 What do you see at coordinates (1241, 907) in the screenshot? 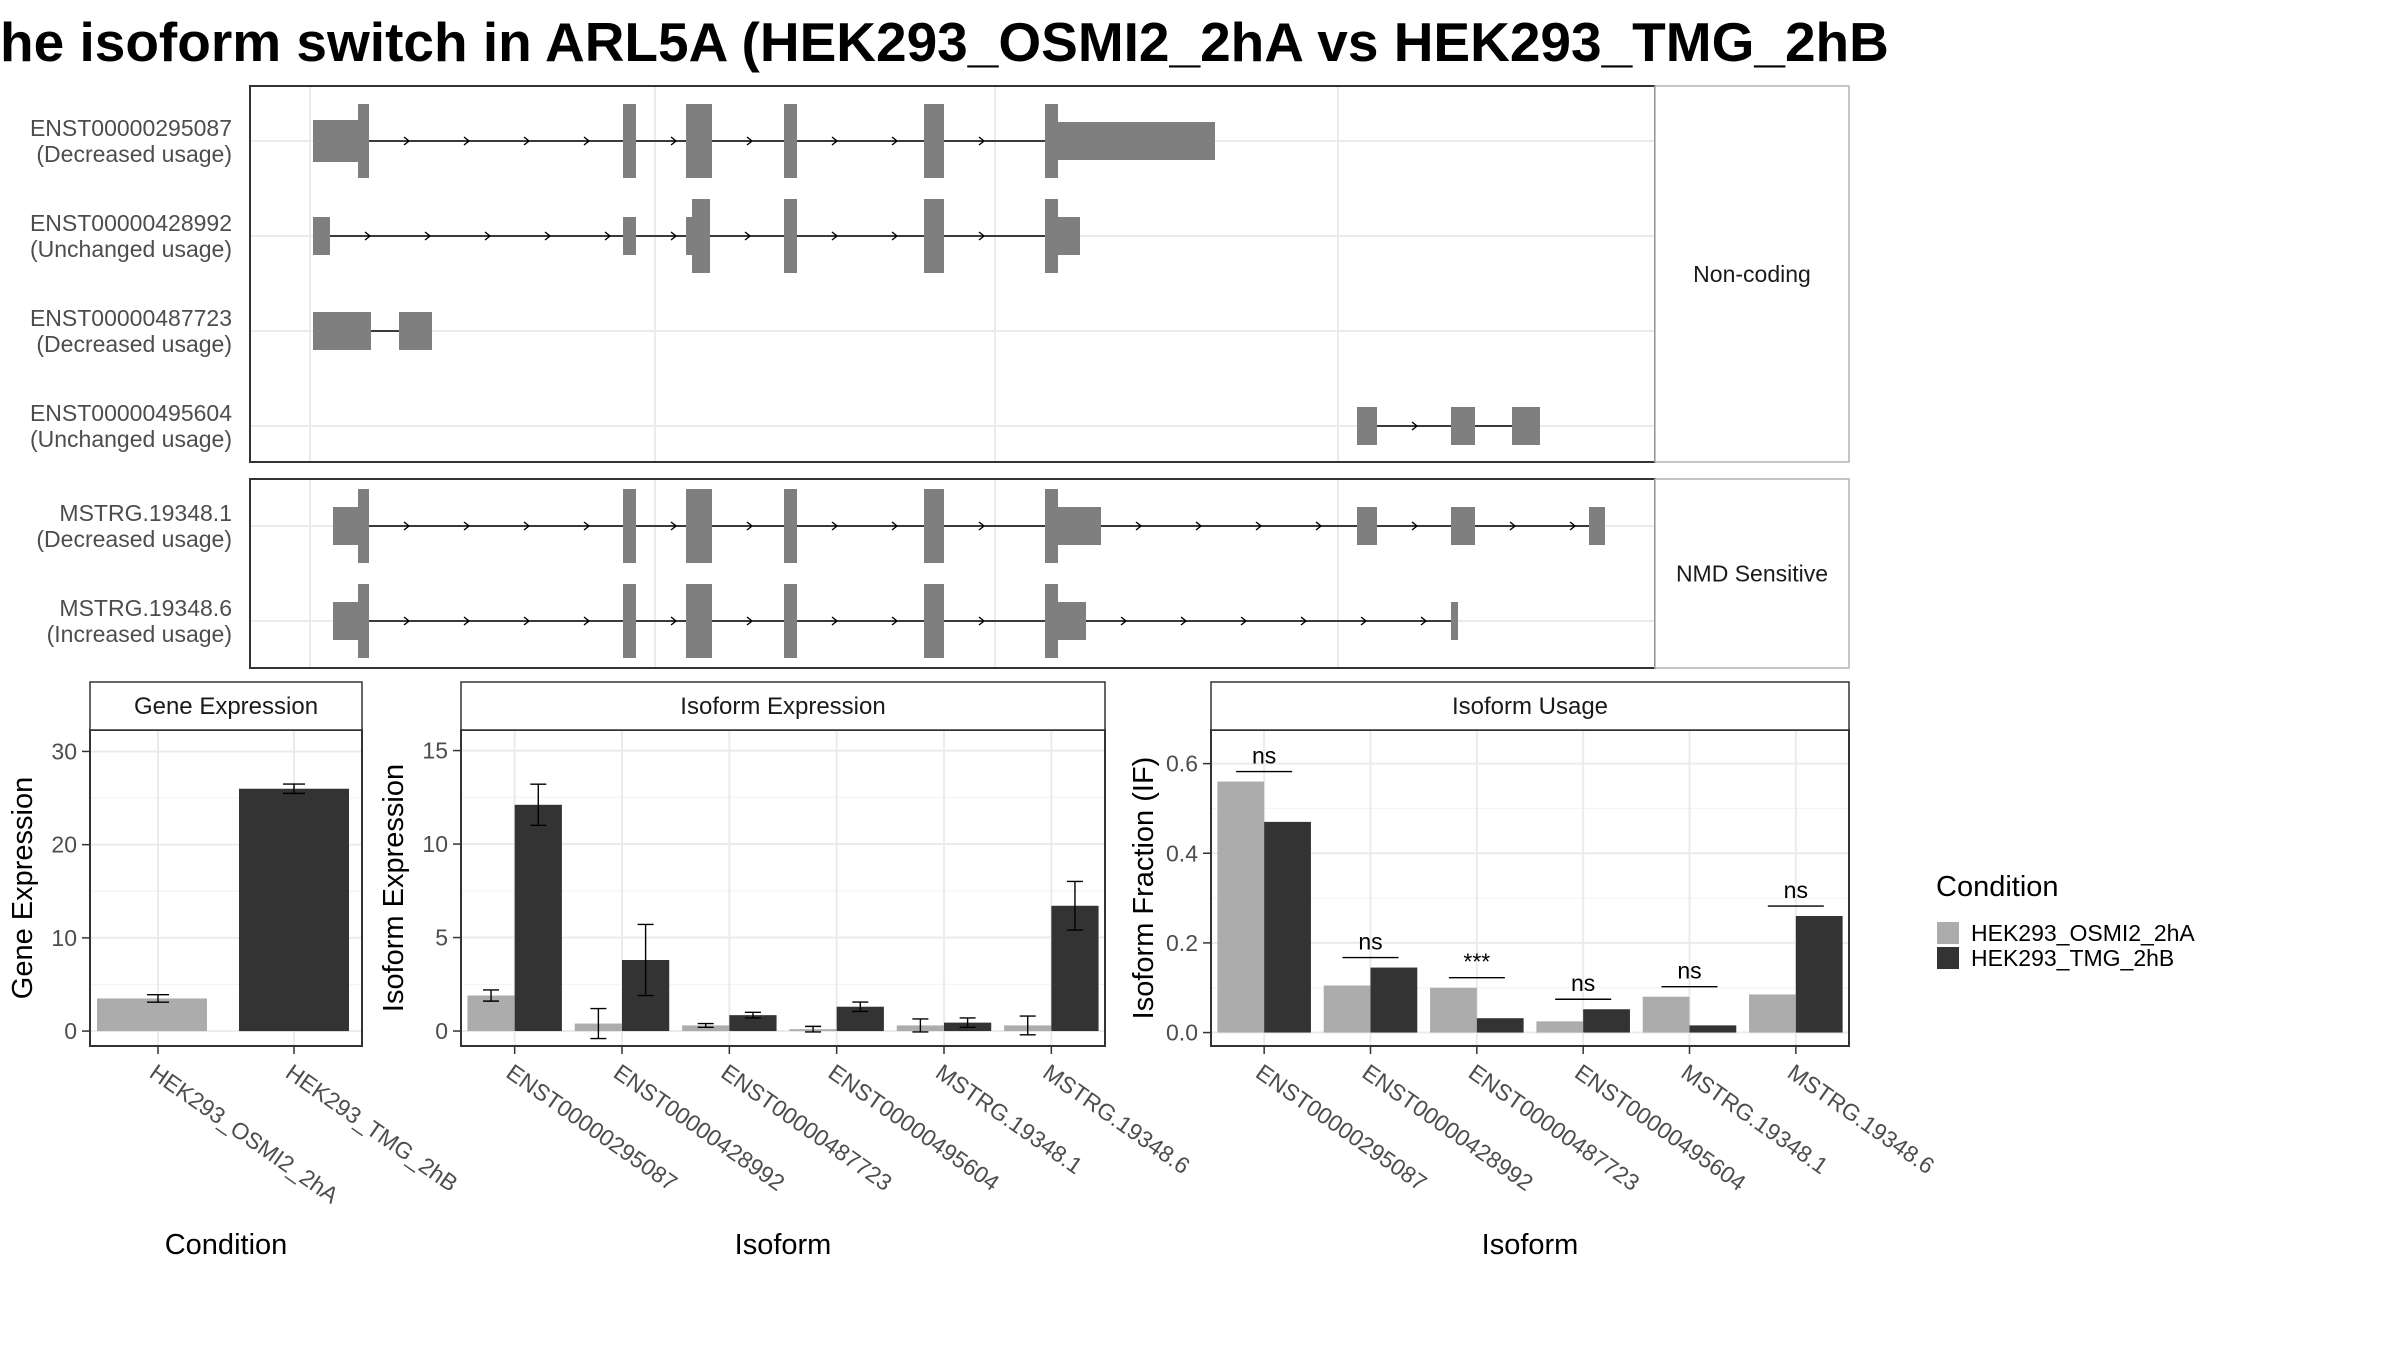
I see `bar-osmi-enst00000295087` at bounding box center [1241, 907].